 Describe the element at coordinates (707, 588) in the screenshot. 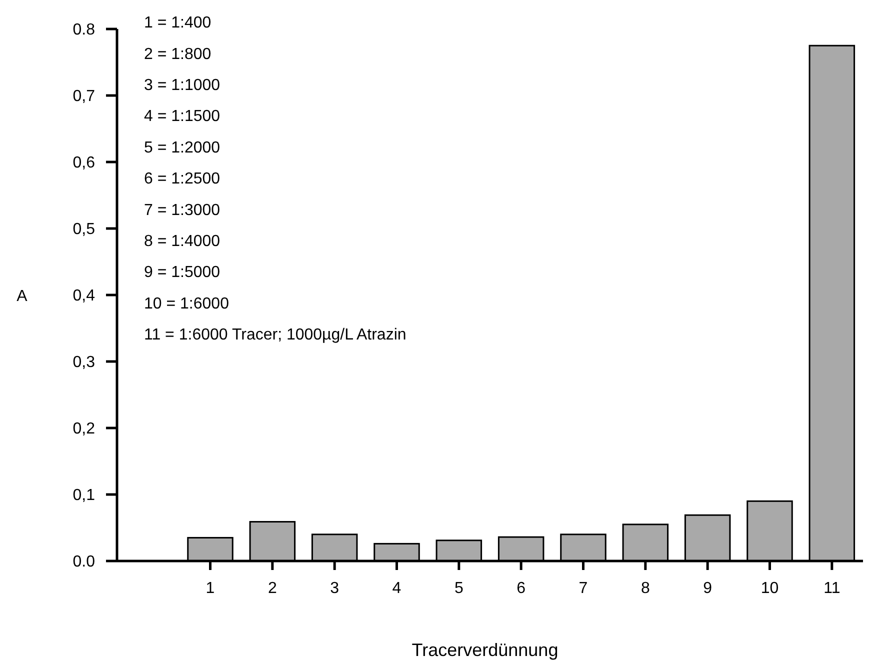

I see `x-tick-label: 9` at that location.